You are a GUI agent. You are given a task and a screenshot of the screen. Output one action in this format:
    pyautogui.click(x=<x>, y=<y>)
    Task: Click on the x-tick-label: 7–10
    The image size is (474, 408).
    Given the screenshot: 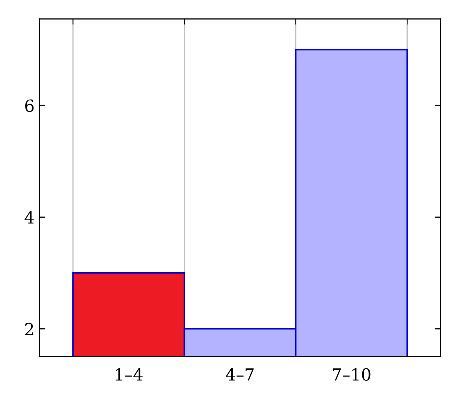 What is the action you would take?
    pyautogui.click(x=352, y=375)
    